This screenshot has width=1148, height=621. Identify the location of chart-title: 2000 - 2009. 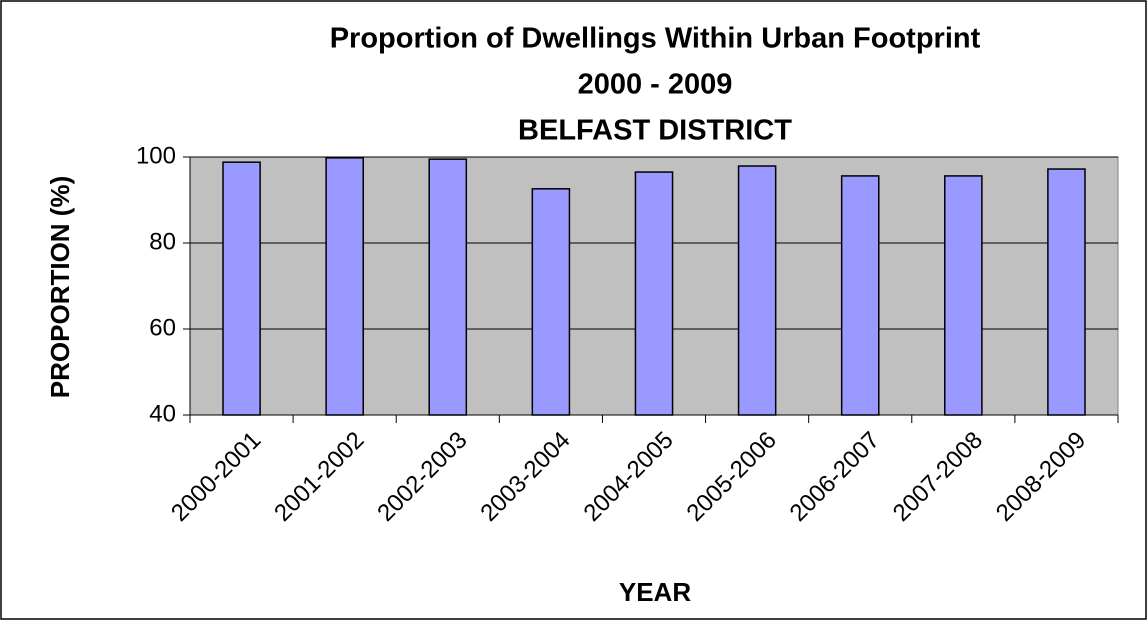
(655, 85).